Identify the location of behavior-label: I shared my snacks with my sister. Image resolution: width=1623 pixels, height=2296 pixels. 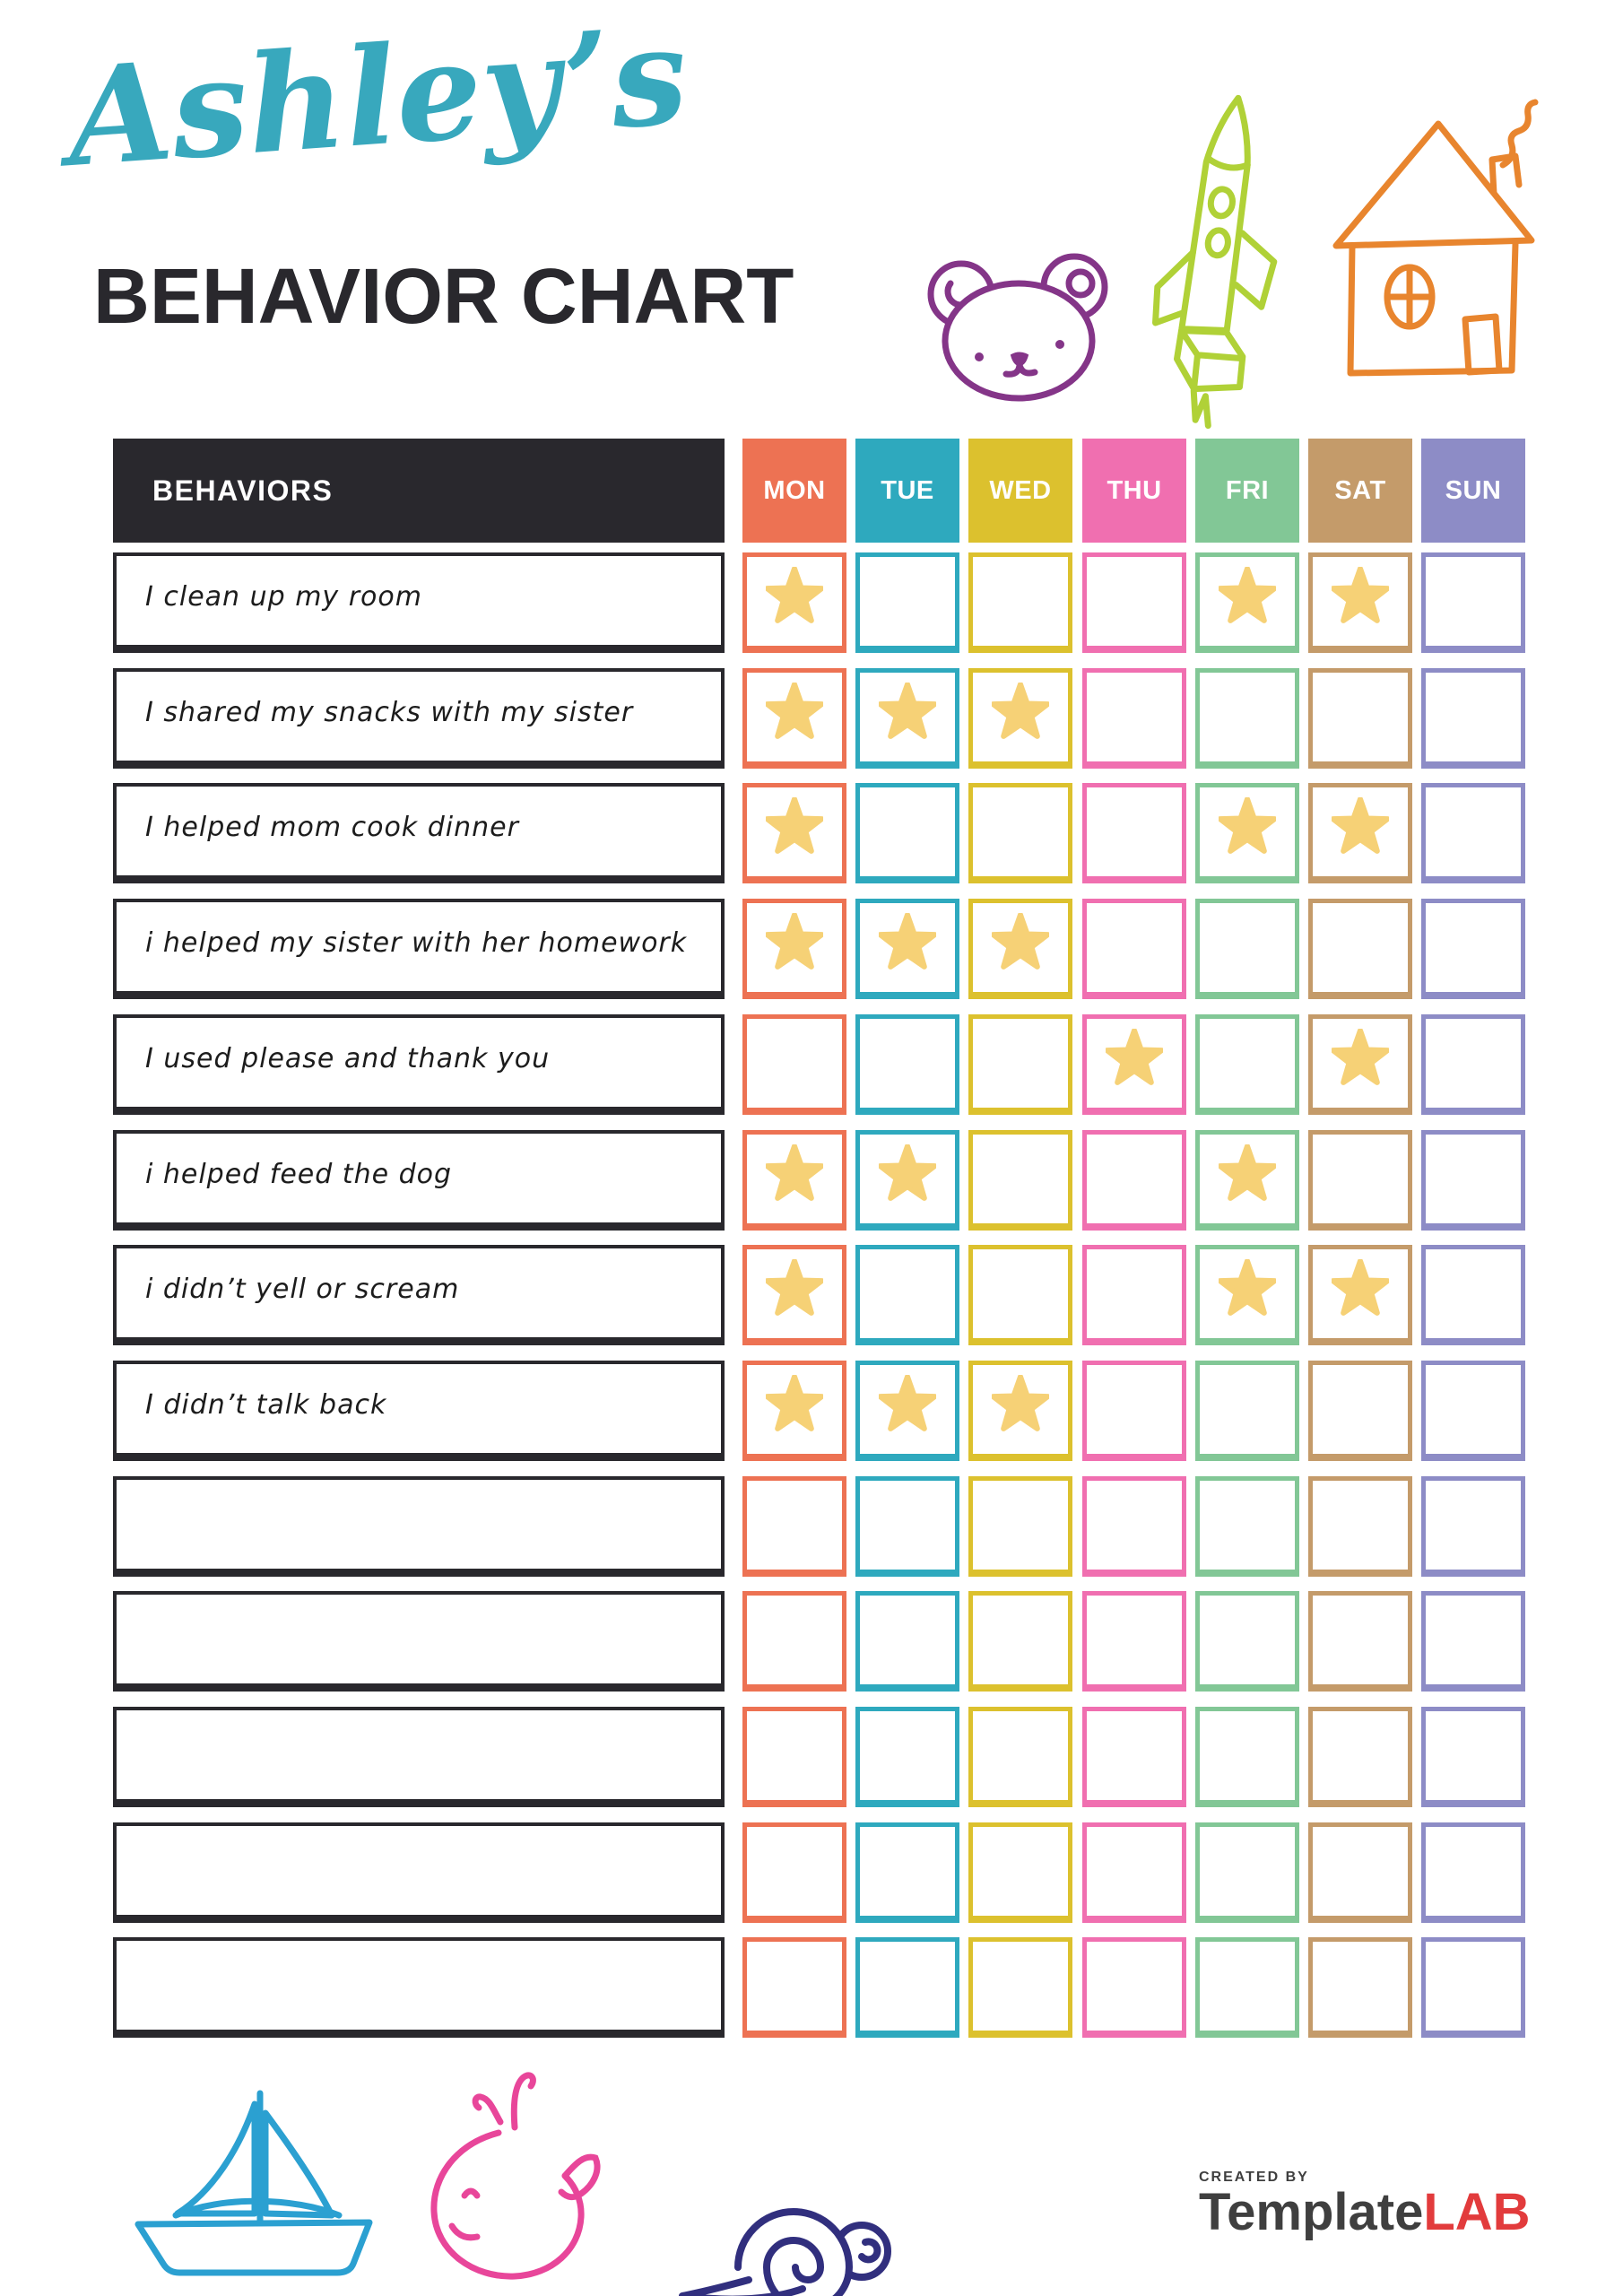
(419, 718).